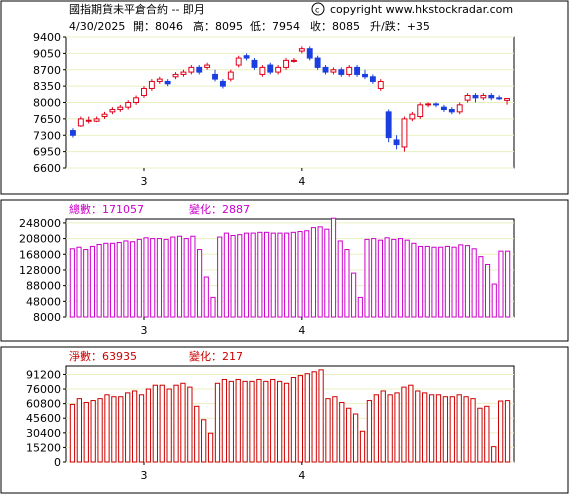 Image resolution: width=570 pixels, height=504 pixels. What do you see at coordinates (43, 389) in the screenshot?
I see `y-tick-label: 76000` at bounding box center [43, 389].